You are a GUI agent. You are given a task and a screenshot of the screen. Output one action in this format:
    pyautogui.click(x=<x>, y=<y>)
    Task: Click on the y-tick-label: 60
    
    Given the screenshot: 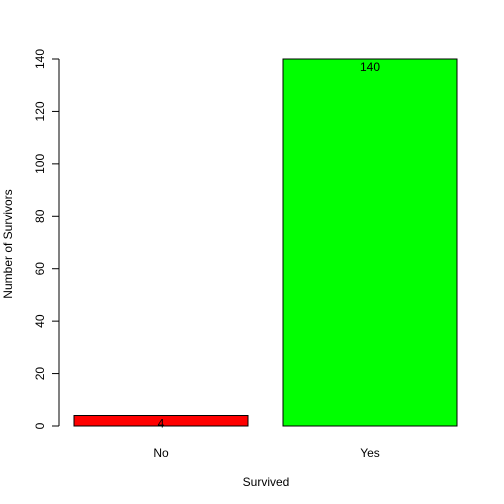 What is the action you would take?
    pyautogui.click(x=40, y=269)
    